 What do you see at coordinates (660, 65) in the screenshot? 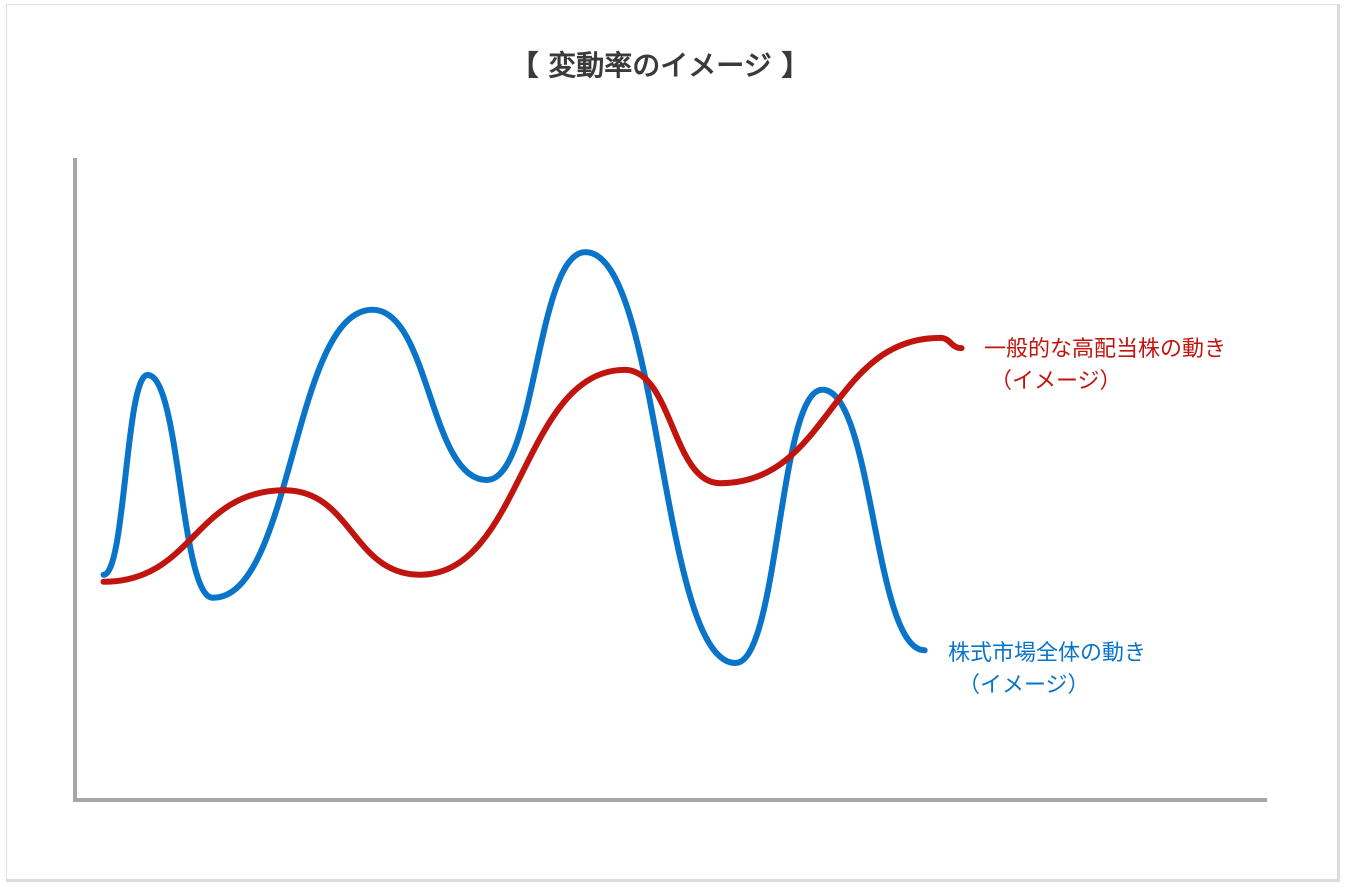
I see `chart-title: 【 変動率のイメージ 】` at bounding box center [660, 65].